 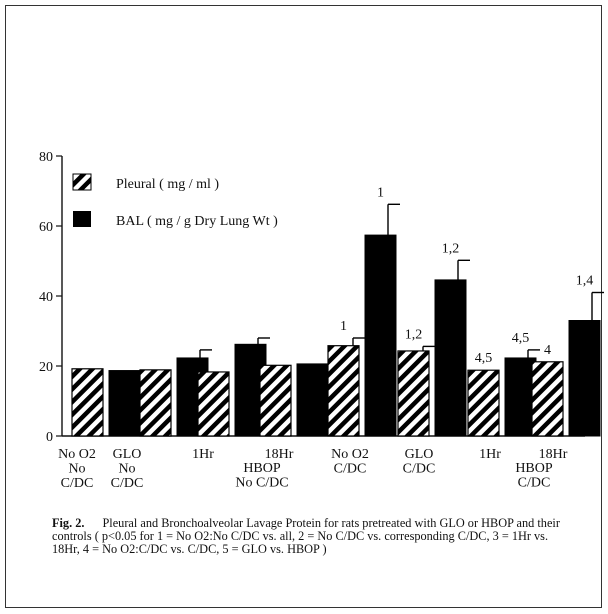 I want to click on x-group-label: C/DC, so click(x=534, y=483).